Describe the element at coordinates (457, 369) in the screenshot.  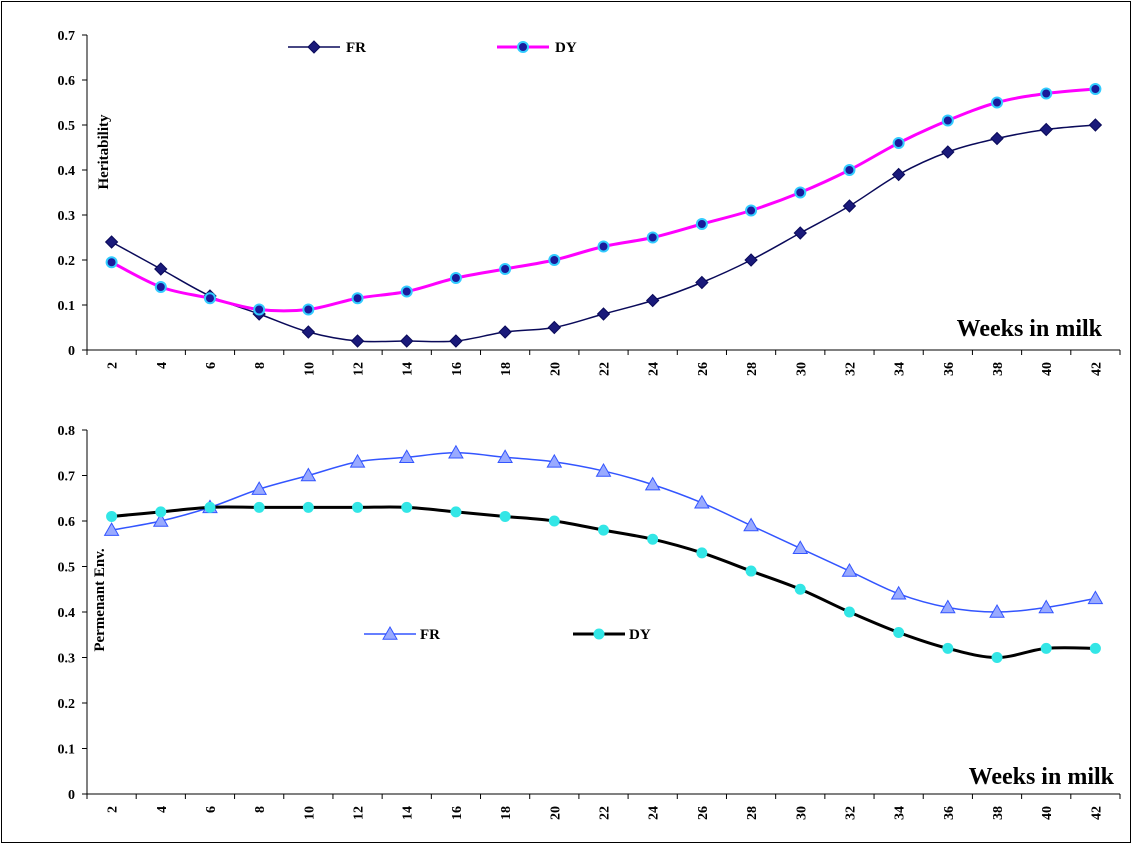
I see `x-tick-label: 16` at that location.